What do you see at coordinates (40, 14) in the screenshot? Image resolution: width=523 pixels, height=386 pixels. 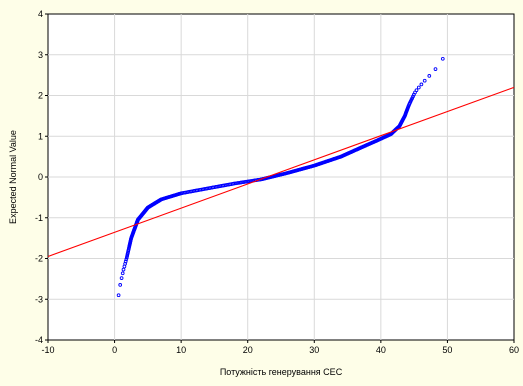 I see `y-tick-label: 4` at bounding box center [40, 14].